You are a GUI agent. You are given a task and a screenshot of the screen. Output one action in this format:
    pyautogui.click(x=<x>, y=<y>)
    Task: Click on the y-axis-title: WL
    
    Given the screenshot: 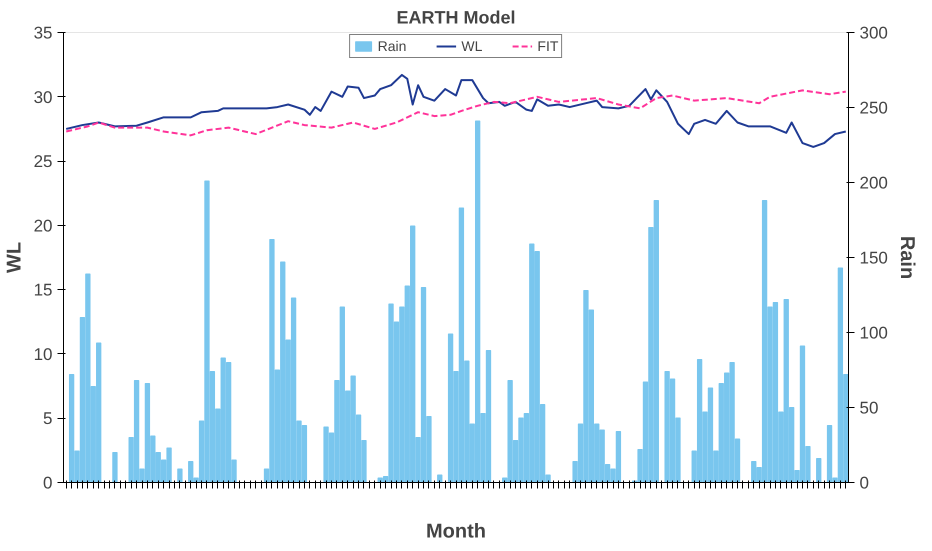 What is the action you would take?
    pyautogui.click(x=15, y=258)
    